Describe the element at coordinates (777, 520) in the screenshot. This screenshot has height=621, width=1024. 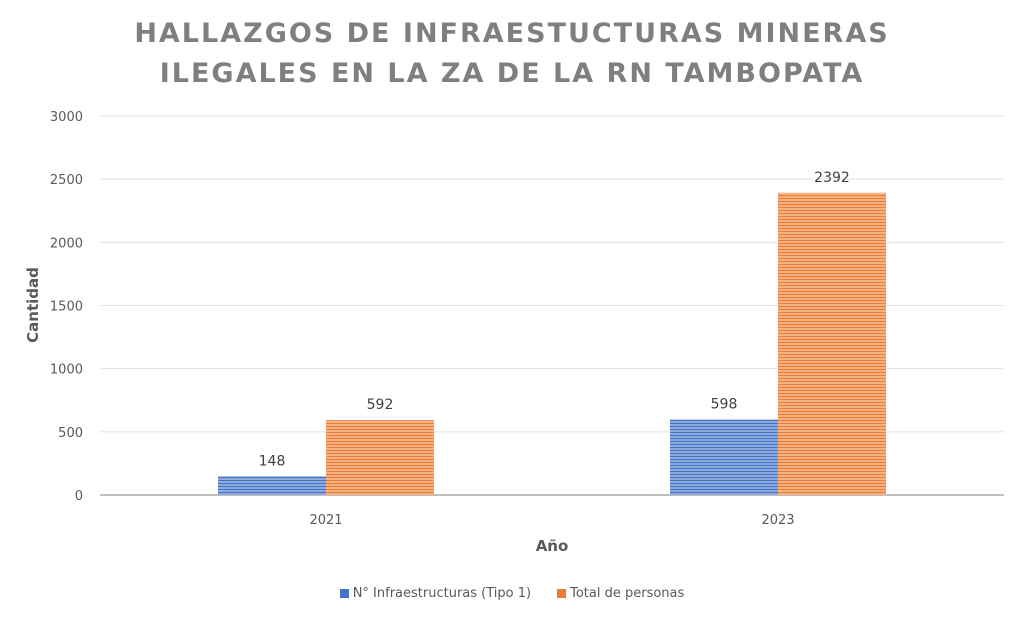
I see `x-tick-label: 2023` at that location.